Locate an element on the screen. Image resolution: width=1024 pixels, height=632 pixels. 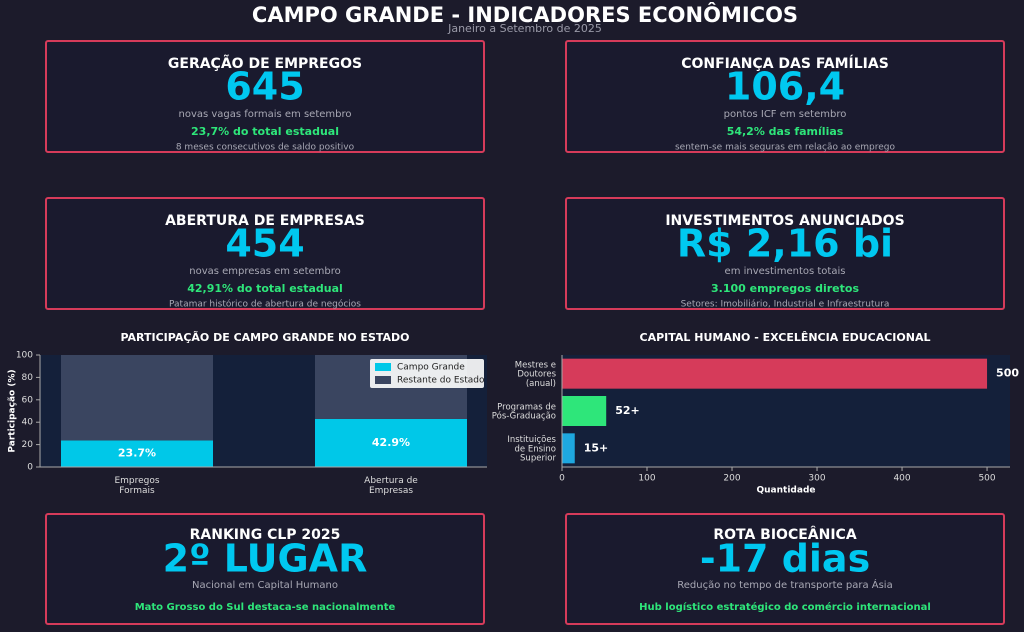
card-title: GERAÇÃO DE EMPREGOS is located at coordinates (265, 63).